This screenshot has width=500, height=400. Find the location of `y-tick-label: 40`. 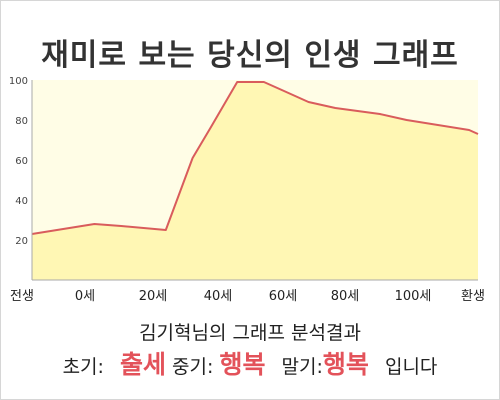

y-tick-label: 40 is located at coordinates (21, 201).